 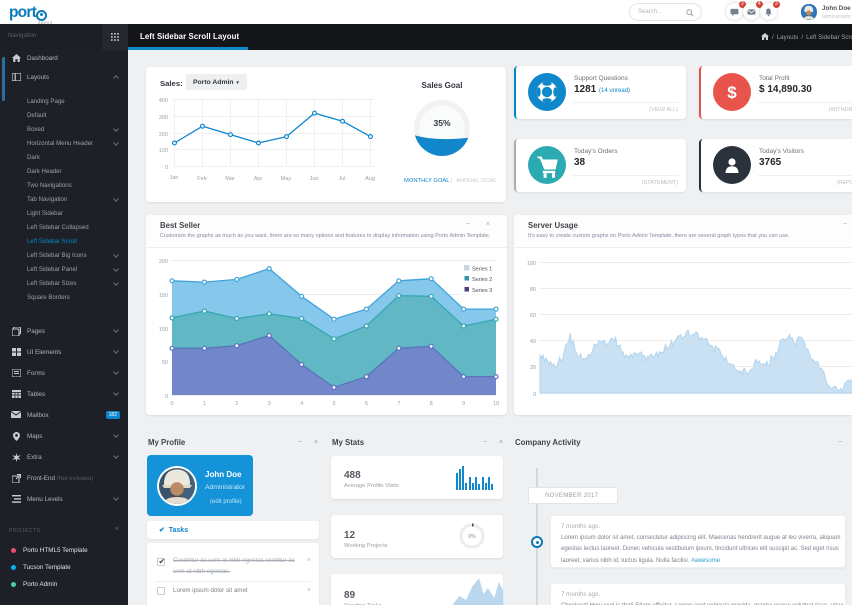 I want to click on svg-text: May, so click(x=286, y=179).